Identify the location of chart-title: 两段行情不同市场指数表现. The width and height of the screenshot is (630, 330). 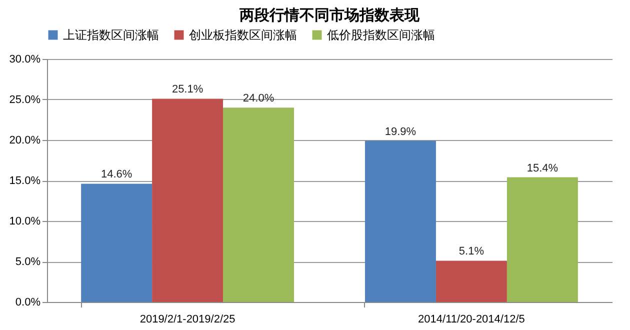
(329, 15).